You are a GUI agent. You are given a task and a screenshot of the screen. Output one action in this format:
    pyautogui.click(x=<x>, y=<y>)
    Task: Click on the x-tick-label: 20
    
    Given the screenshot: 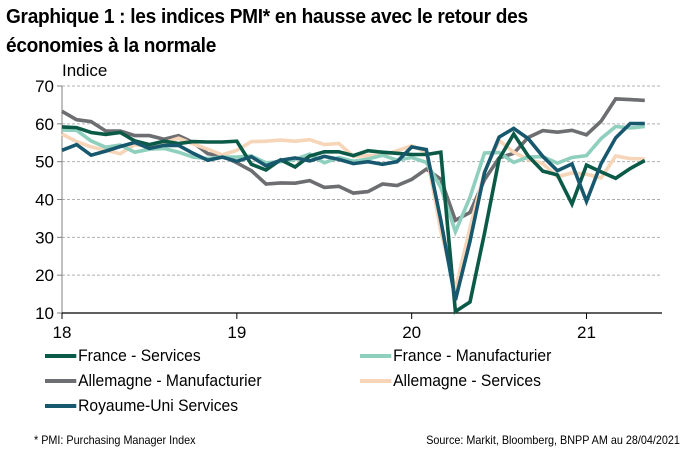 What is the action you would take?
    pyautogui.click(x=411, y=332)
    